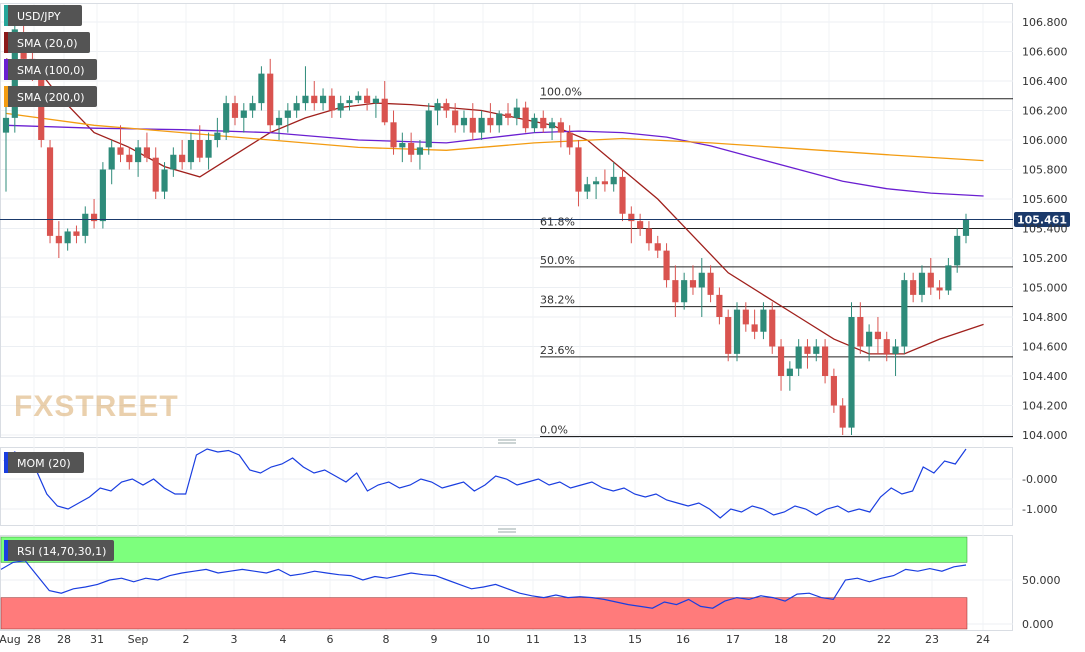  Describe the element at coordinates (50, 56) in the screenshot. I see `main-legend: USD/JPY SMA (20,0) SMA (100,0) SMA (200,0)` at that location.